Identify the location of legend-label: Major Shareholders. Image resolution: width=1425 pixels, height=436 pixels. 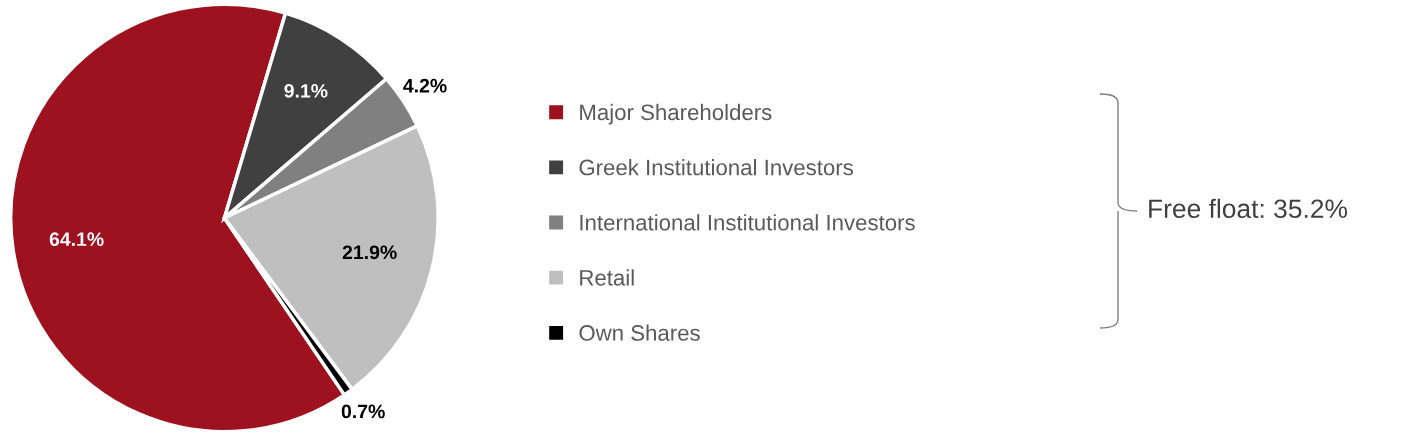
(676, 114).